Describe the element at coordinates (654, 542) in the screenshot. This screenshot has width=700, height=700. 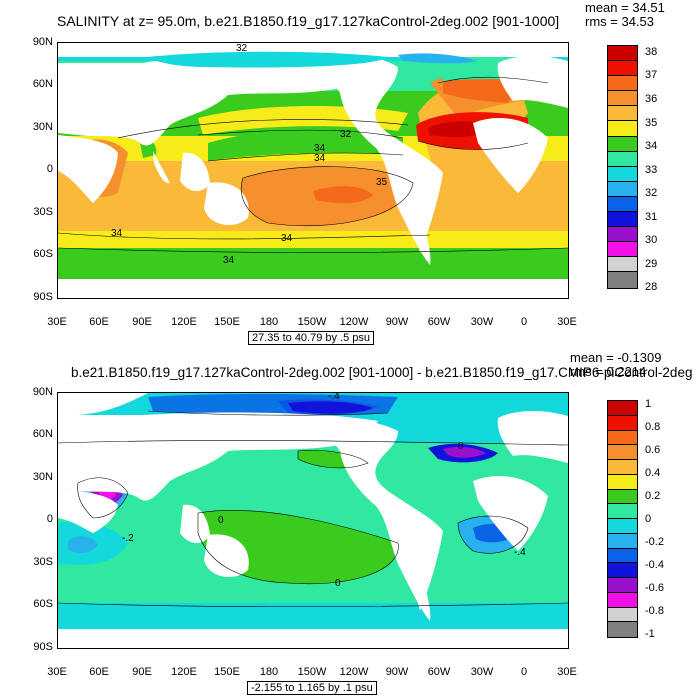
I see `panel2-colorbar-label: -0.2` at that location.